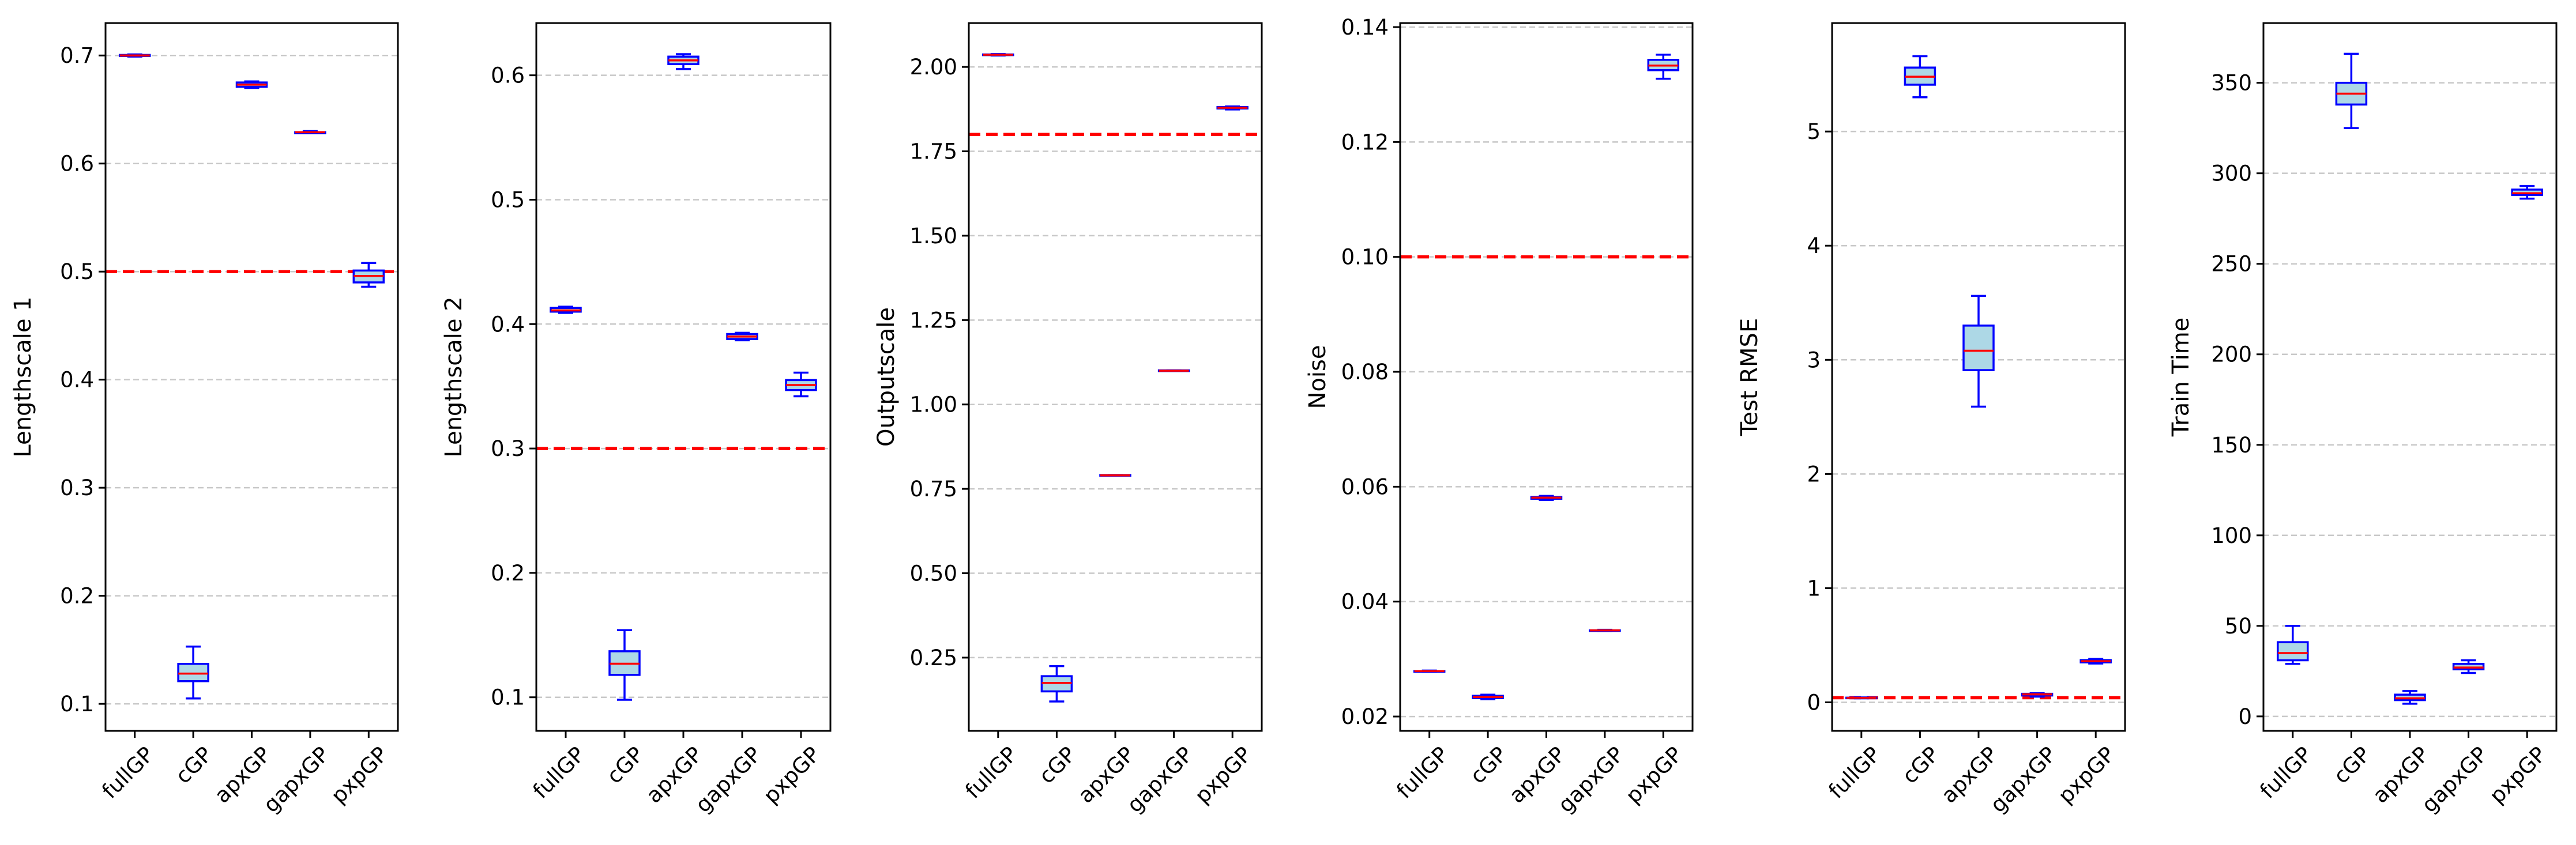  Describe the element at coordinates (933, 658) in the screenshot. I see `y-tick-label: 0.25` at that location.